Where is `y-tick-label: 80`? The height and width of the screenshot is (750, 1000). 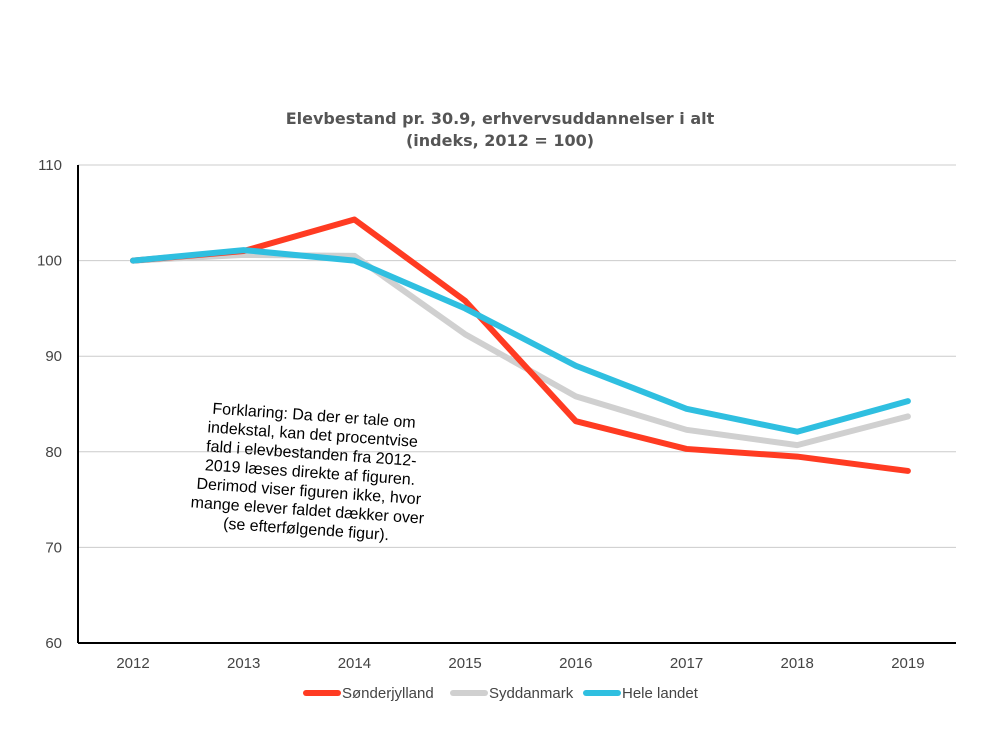 y-tick-label: 80 is located at coordinates (53, 452).